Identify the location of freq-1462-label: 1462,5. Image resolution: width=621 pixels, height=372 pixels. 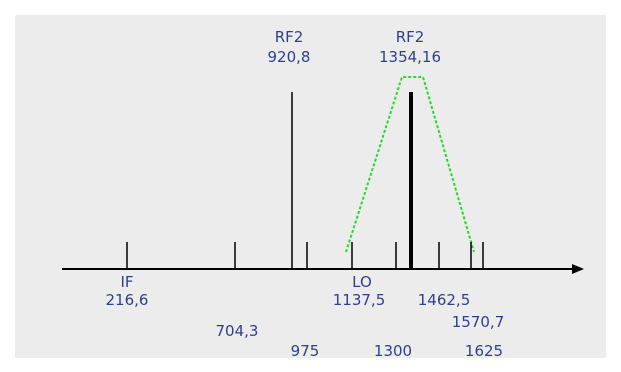
(444, 300).